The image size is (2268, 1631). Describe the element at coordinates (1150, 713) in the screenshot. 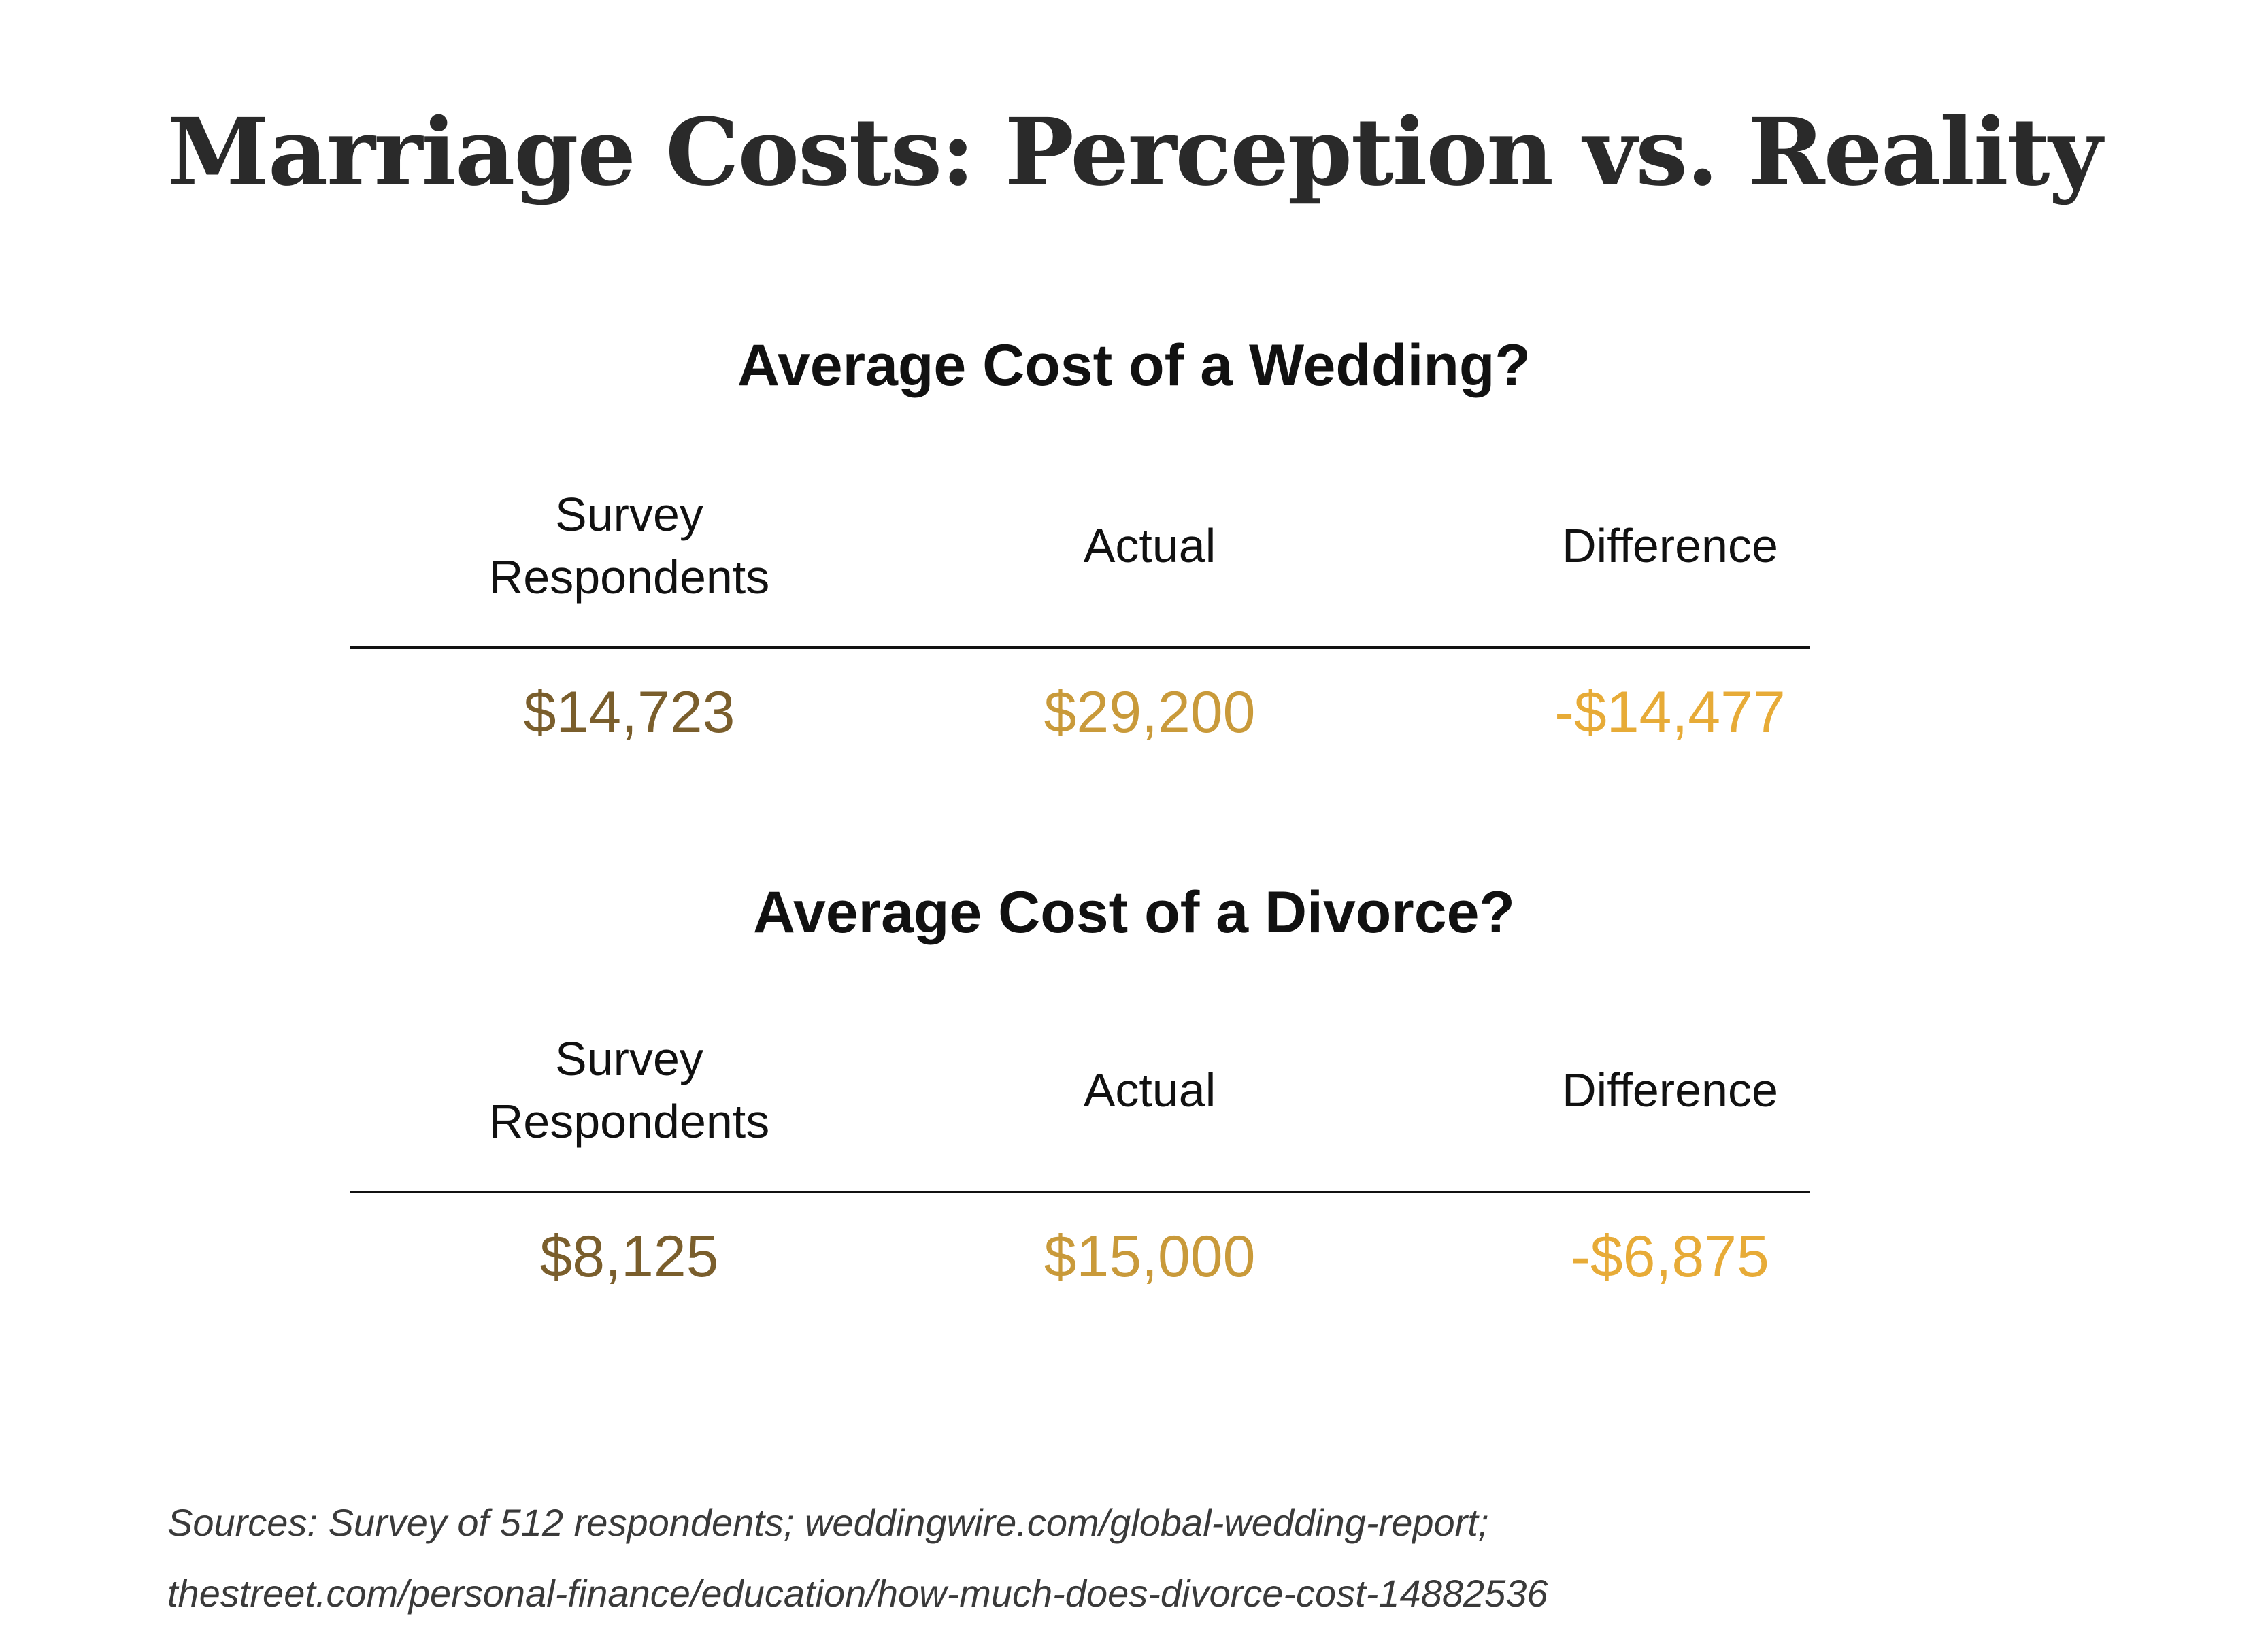

I see `wedding-actual-value: $29,200` at that location.